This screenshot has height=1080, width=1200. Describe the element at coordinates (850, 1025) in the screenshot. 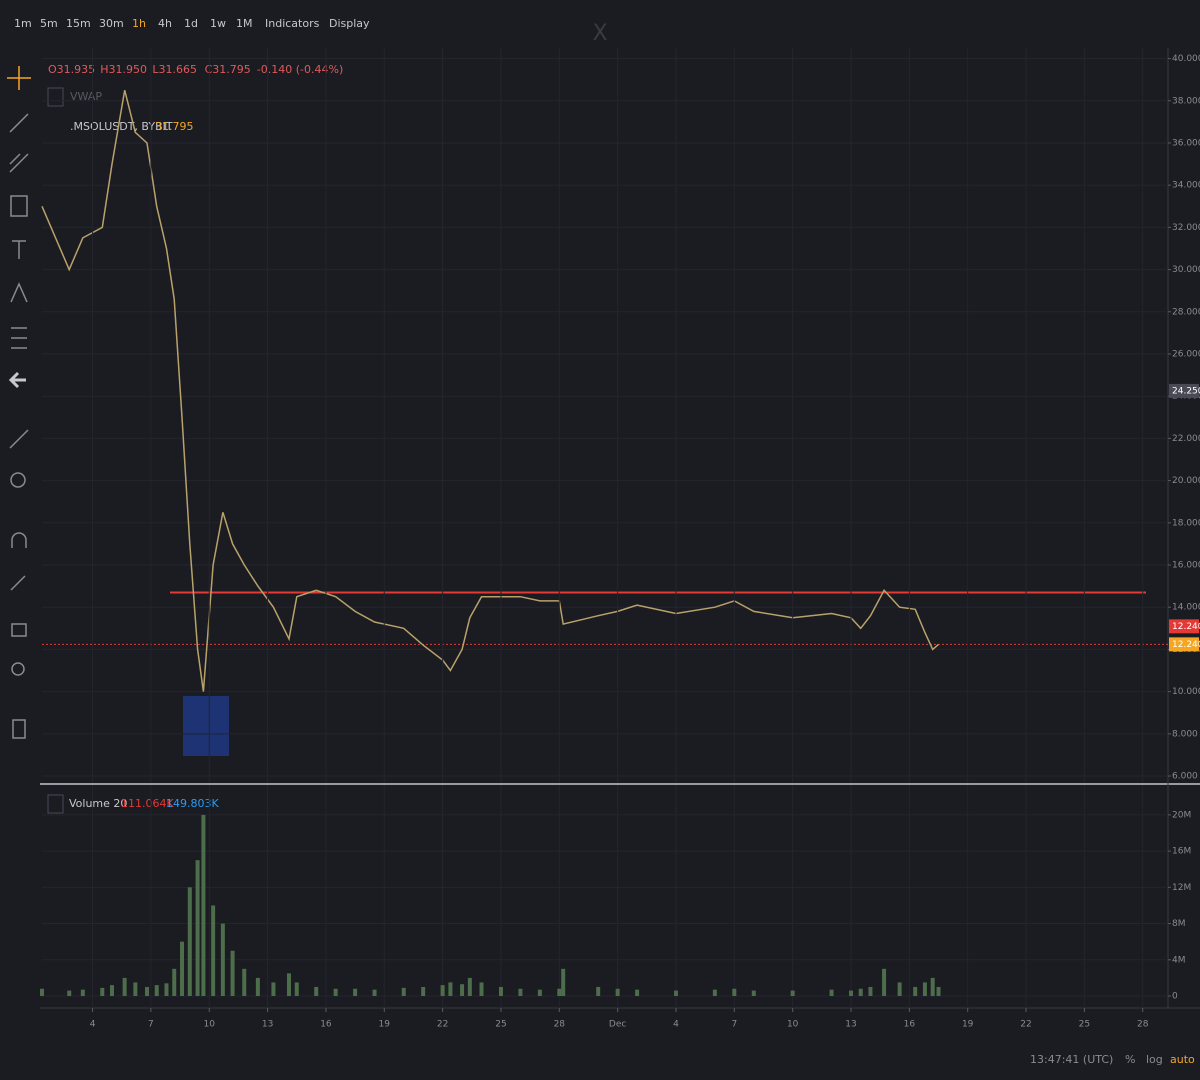

I see `x-tick-label: 13` at that location.